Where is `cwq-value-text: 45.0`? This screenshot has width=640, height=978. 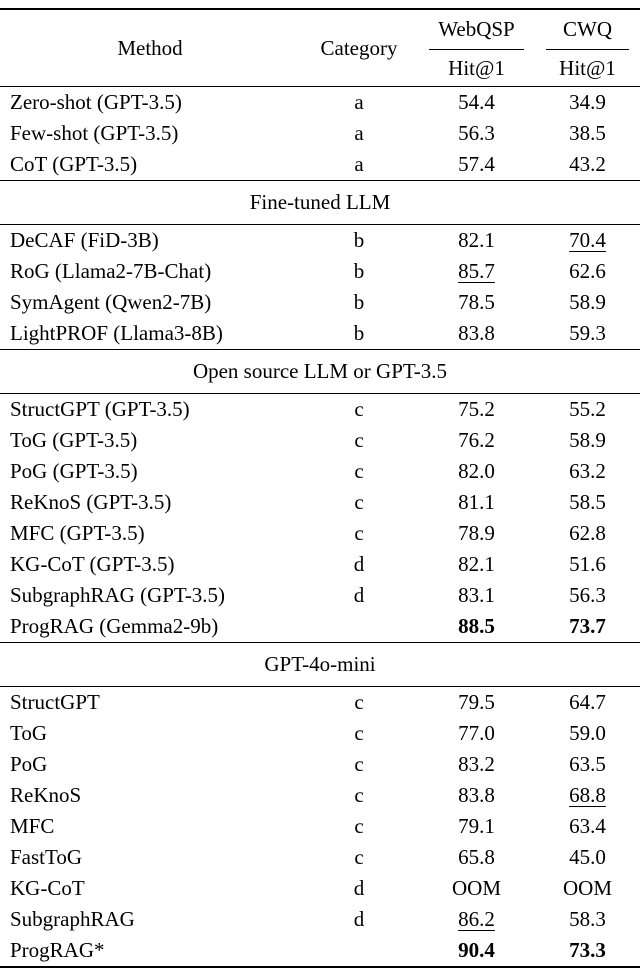 cwq-value-text: 45.0 is located at coordinates (587, 857).